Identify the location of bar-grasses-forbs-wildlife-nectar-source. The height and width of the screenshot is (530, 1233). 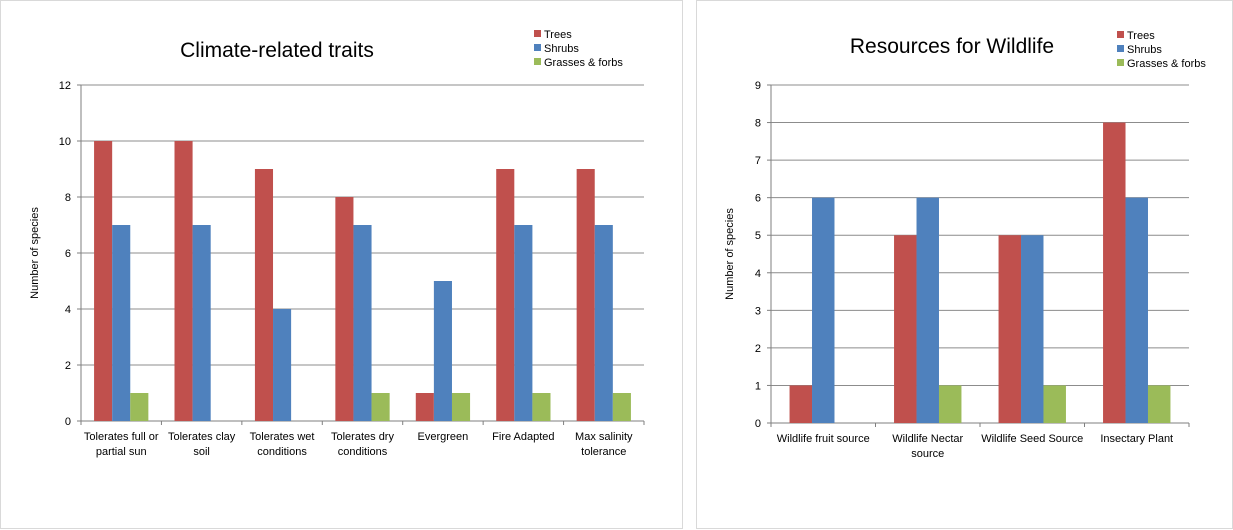
(950, 404).